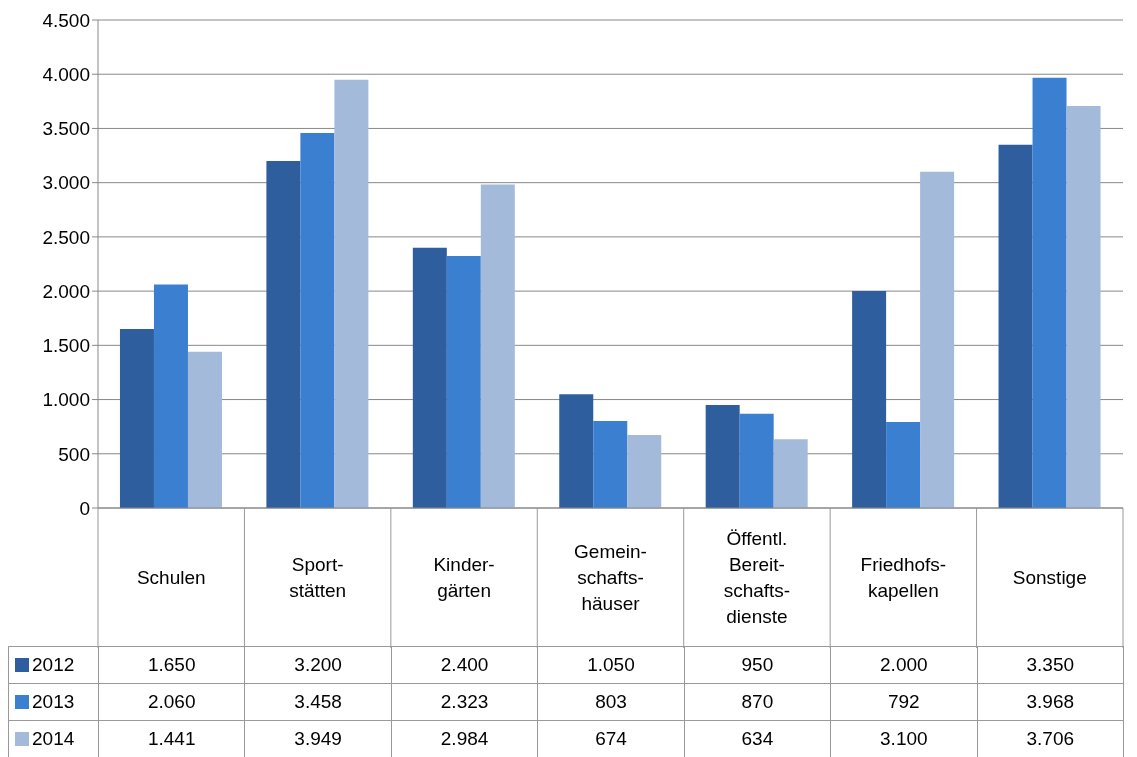 This screenshot has height=757, width=1137. I want to click on legend-label: 2012, so click(53, 665).